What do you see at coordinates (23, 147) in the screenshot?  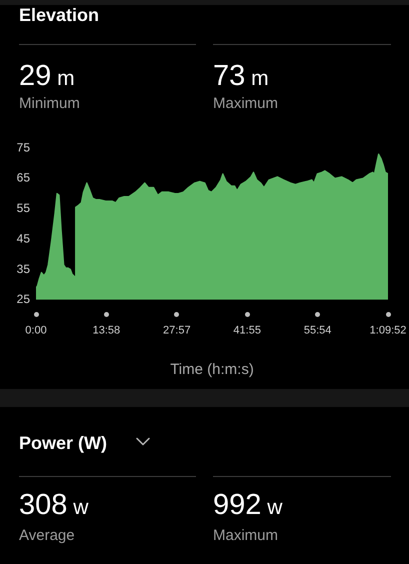 I see `y-tick-label: 75` at bounding box center [23, 147].